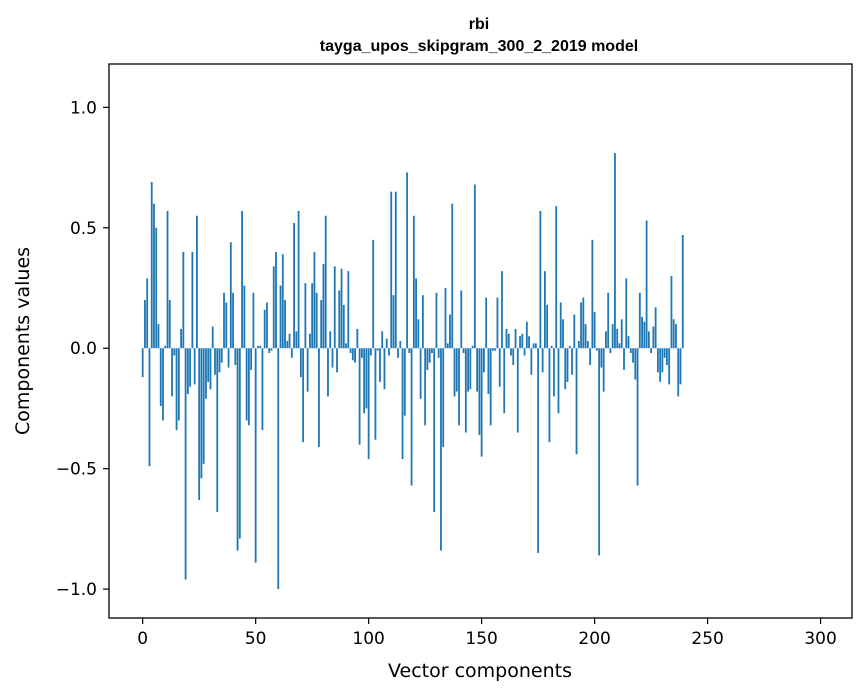 The height and width of the screenshot is (696, 867). I want to click on x-tick-label: 200, so click(594, 639).